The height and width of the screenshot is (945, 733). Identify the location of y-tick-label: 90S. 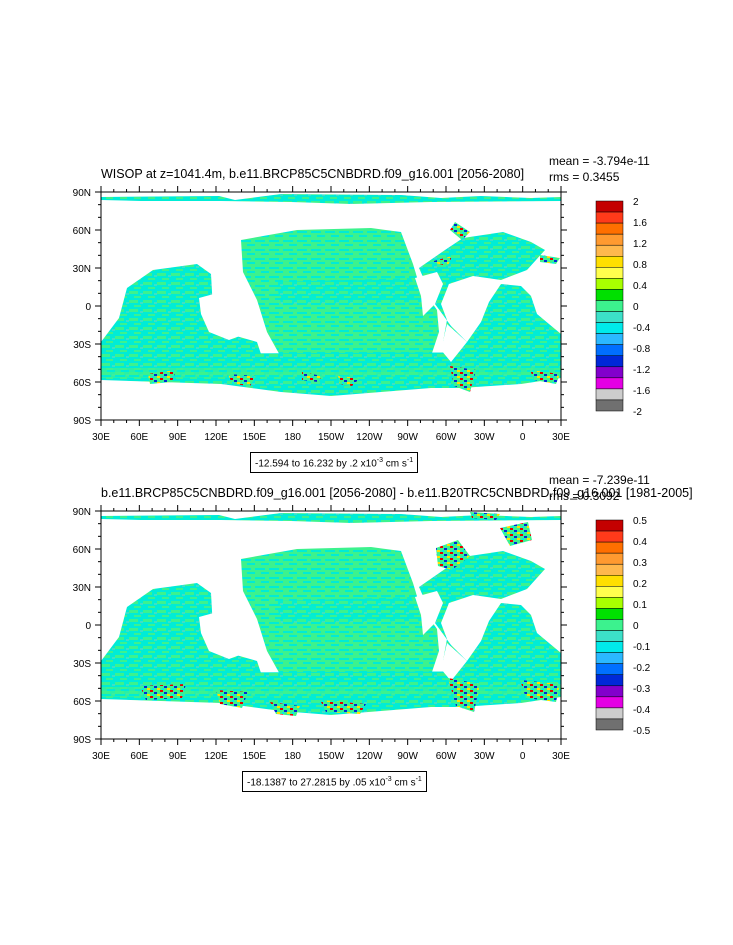
(82, 740).